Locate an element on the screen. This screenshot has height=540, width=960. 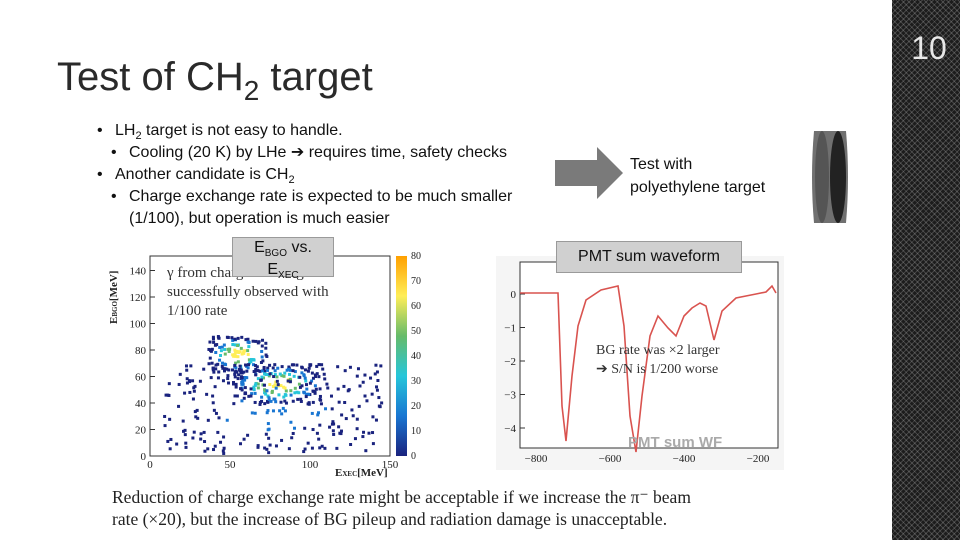
colorbar-tick-label: 70 is located at coordinates (416, 281).